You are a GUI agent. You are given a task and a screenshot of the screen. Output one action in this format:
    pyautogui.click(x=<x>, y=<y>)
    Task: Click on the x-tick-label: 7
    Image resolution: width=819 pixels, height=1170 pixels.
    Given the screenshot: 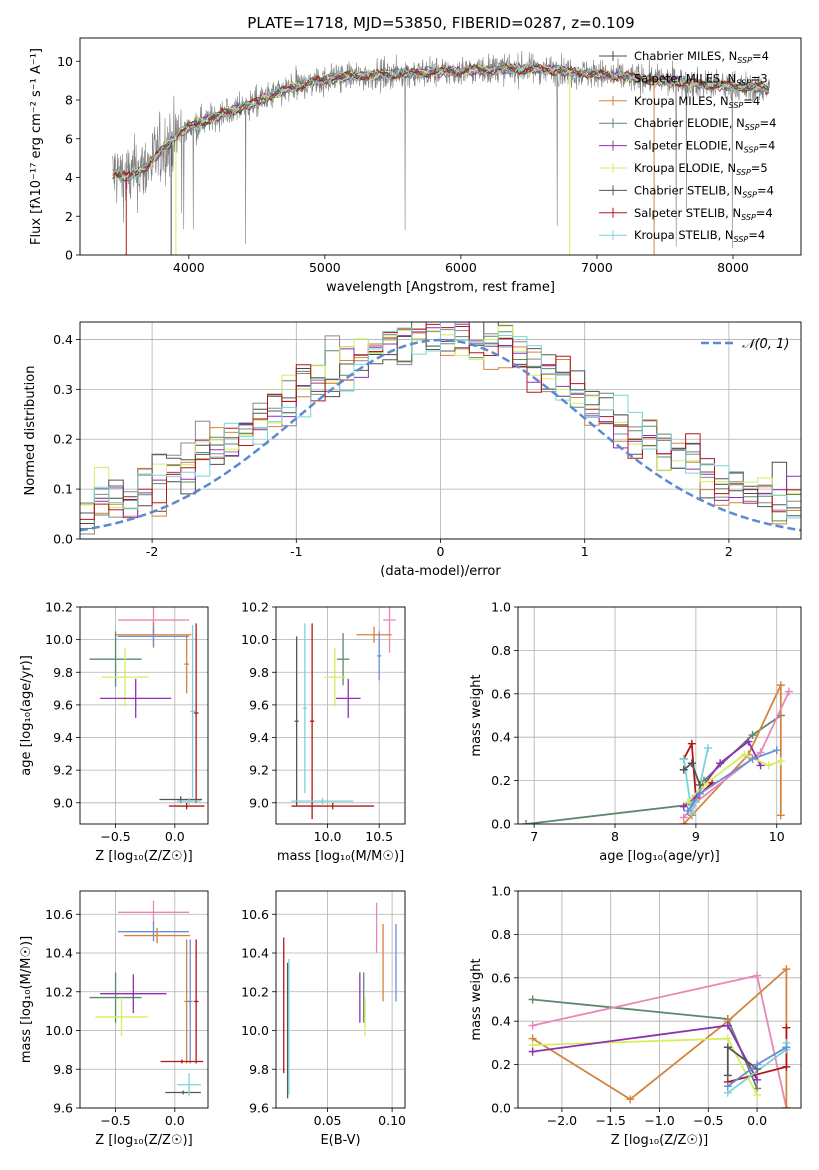 What is the action you would take?
    pyautogui.click(x=534, y=836)
    